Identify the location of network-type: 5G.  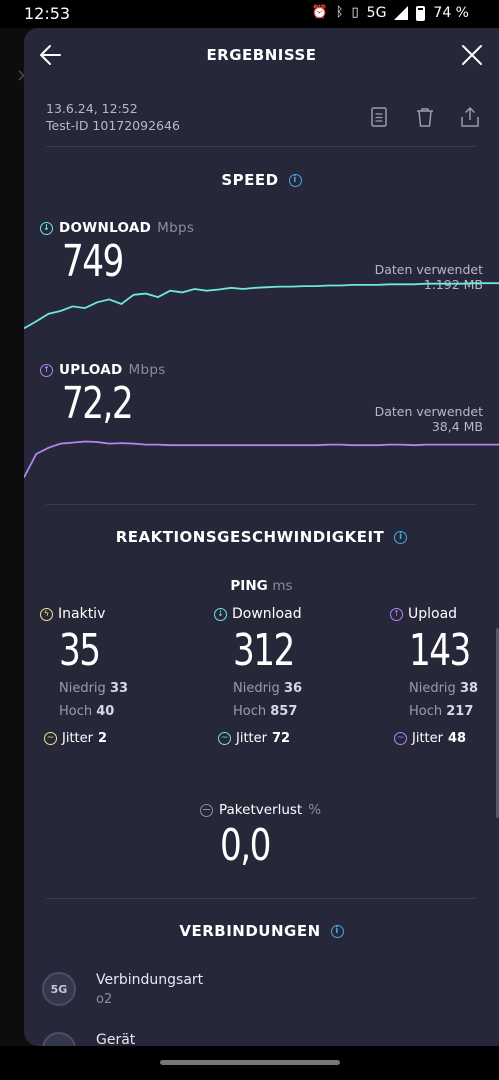
(376, 13).